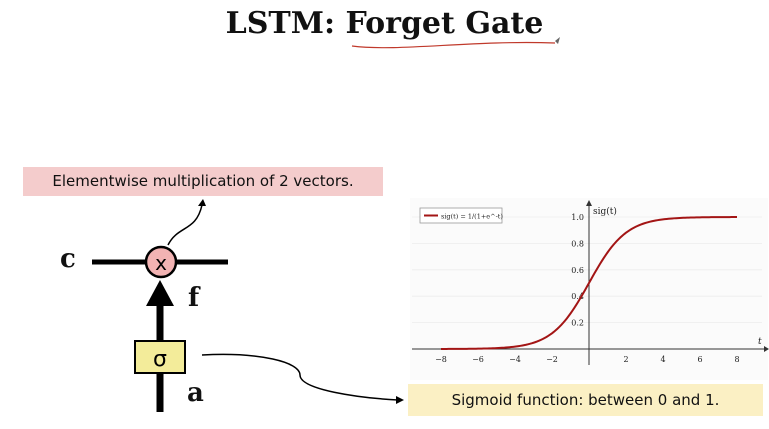 This screenshot has width=769, height=429. I want to click on x-tick-label: −6, so click(478, 359).